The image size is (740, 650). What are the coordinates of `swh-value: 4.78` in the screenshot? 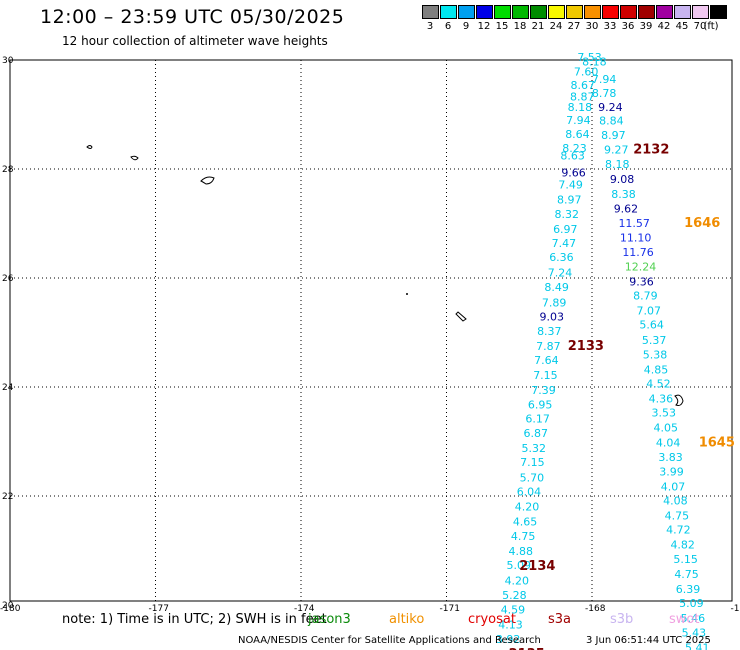 It's located at (506, 649).